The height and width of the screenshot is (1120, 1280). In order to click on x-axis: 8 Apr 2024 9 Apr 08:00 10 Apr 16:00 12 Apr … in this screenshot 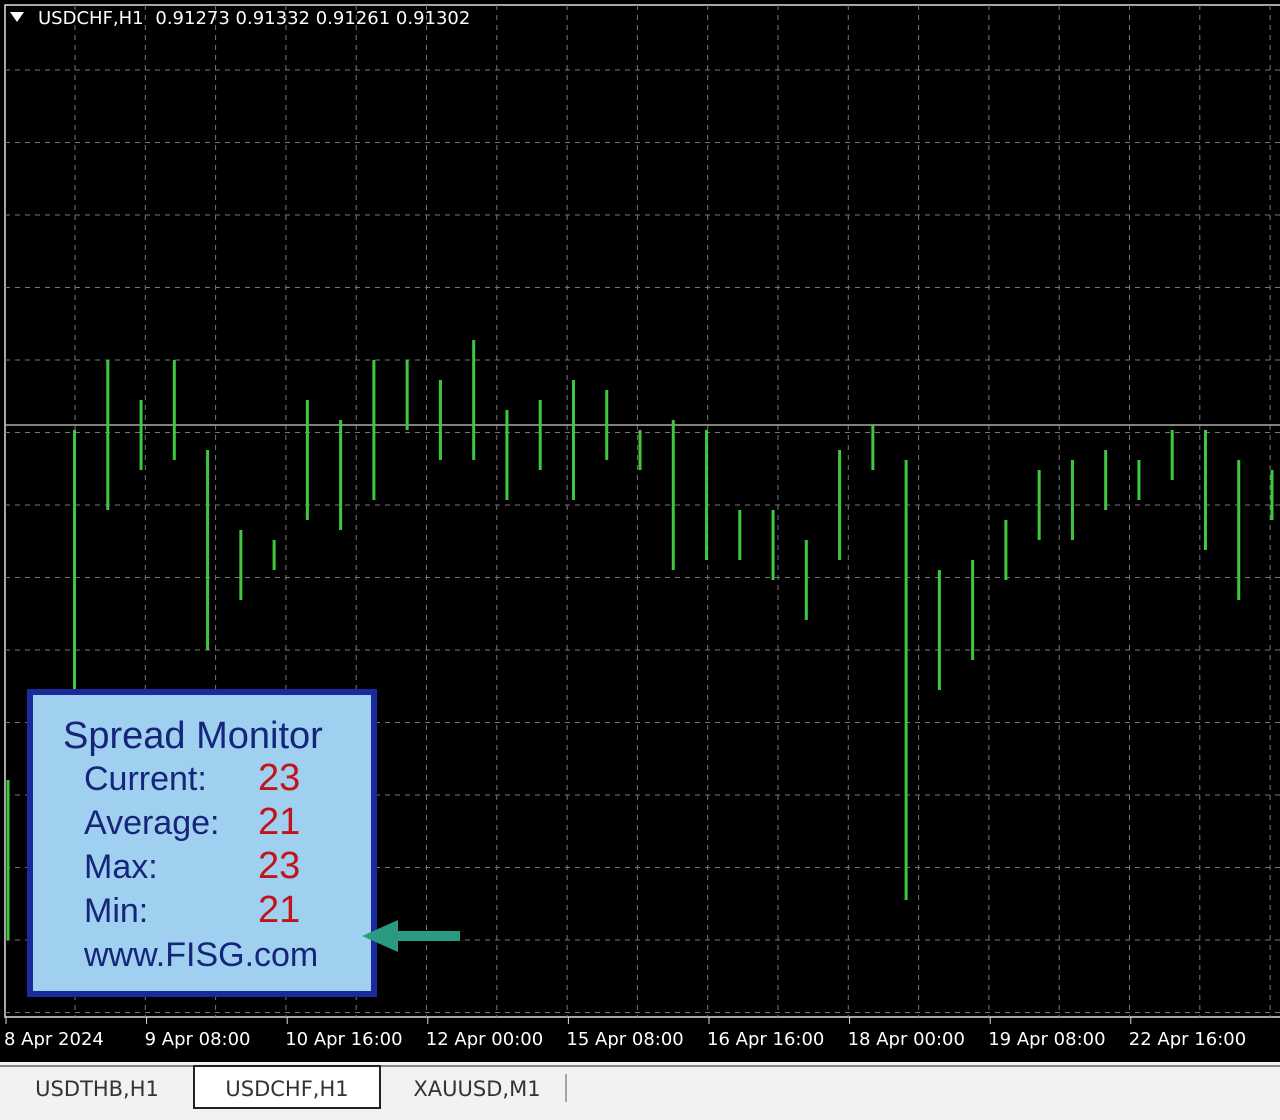, I will do `click(625, 1033)`.